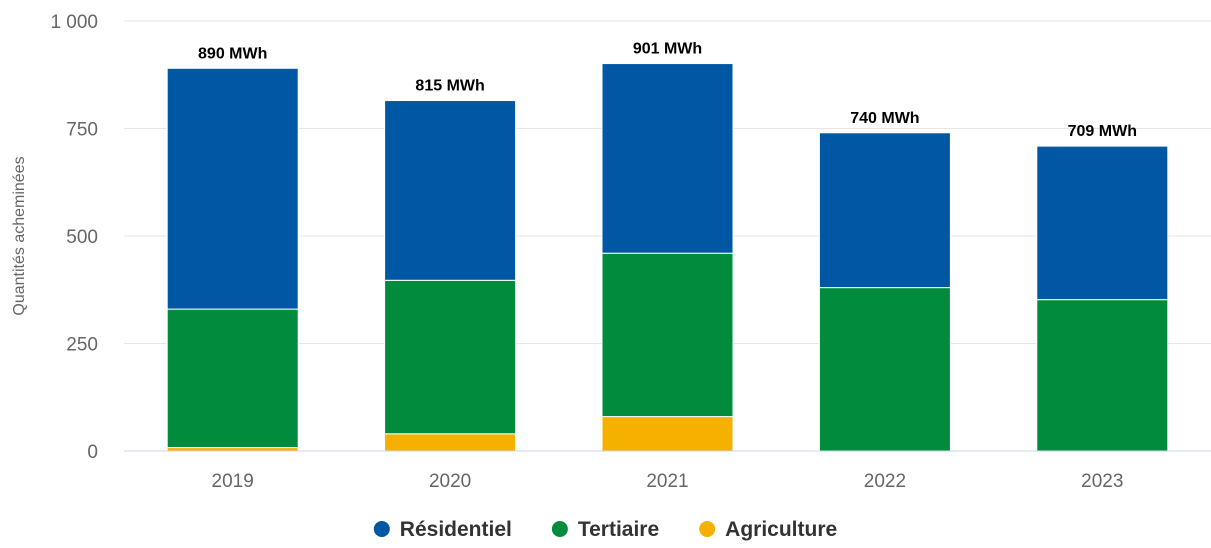 This screenshot has height=548, width=1211. Describe the element at coordinates (92, 452) in the screenshot. I see `y-tick-label: 0` at that location.